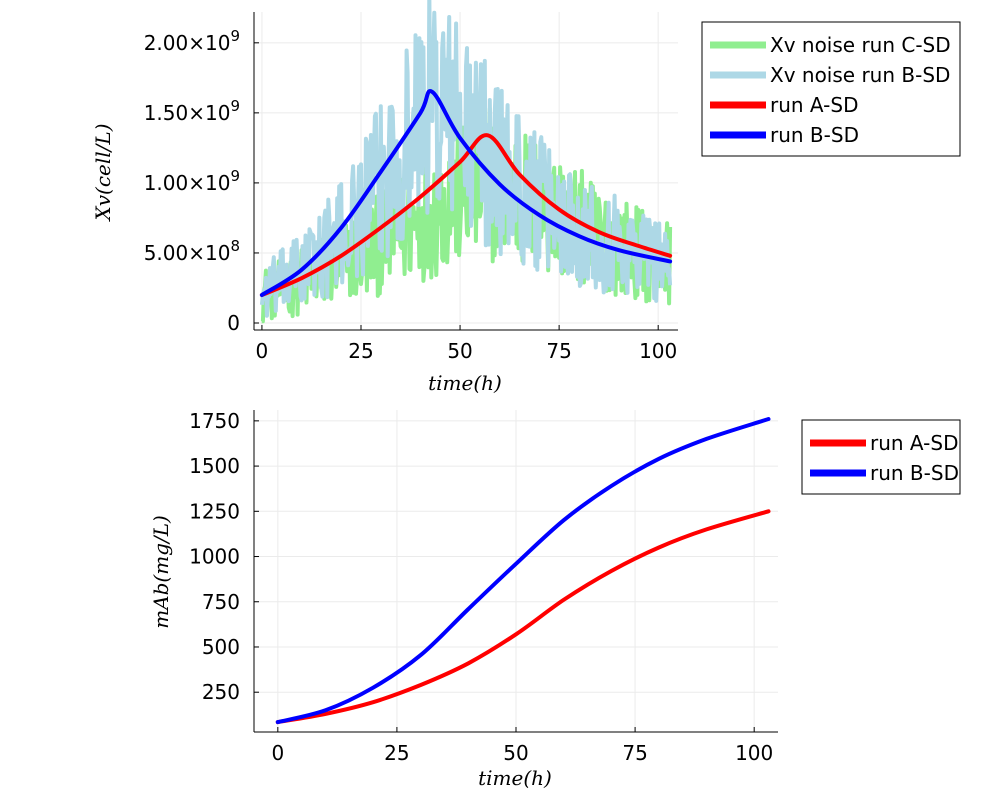 Image resolution: width=1000 pixels, height=800 pixels. Describe the element at coordinates (221, 692) in the screenshot. I see `mab-y-tick-label: 250` at that location.